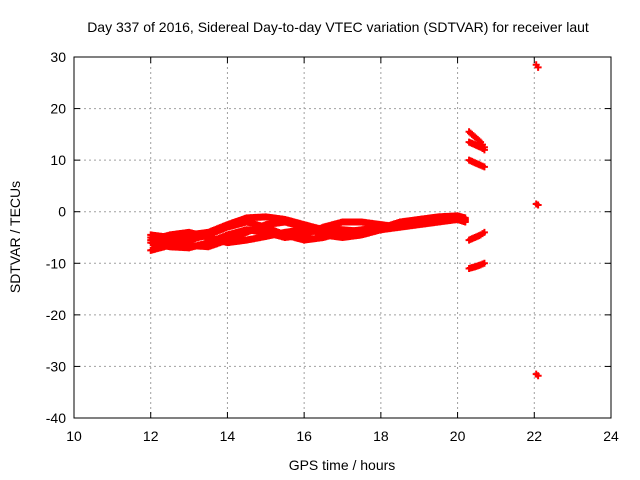  Describe the element at coordinates (458, 436) in the screenshot. I see `x-tick-label: 20` at that location.